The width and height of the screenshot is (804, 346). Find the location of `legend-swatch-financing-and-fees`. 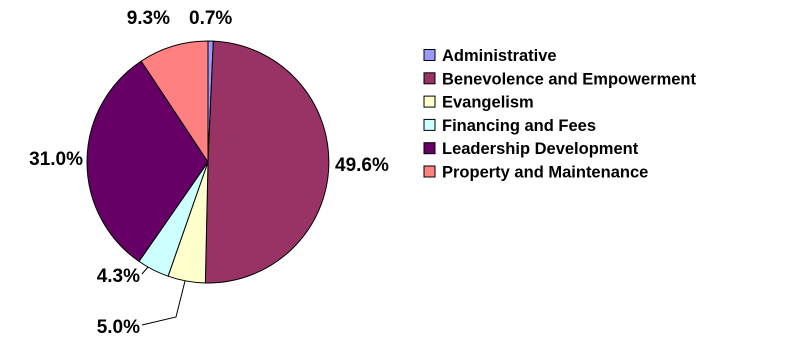

legend-swatch-financing-and-fees is located at coordinates (429, 124).